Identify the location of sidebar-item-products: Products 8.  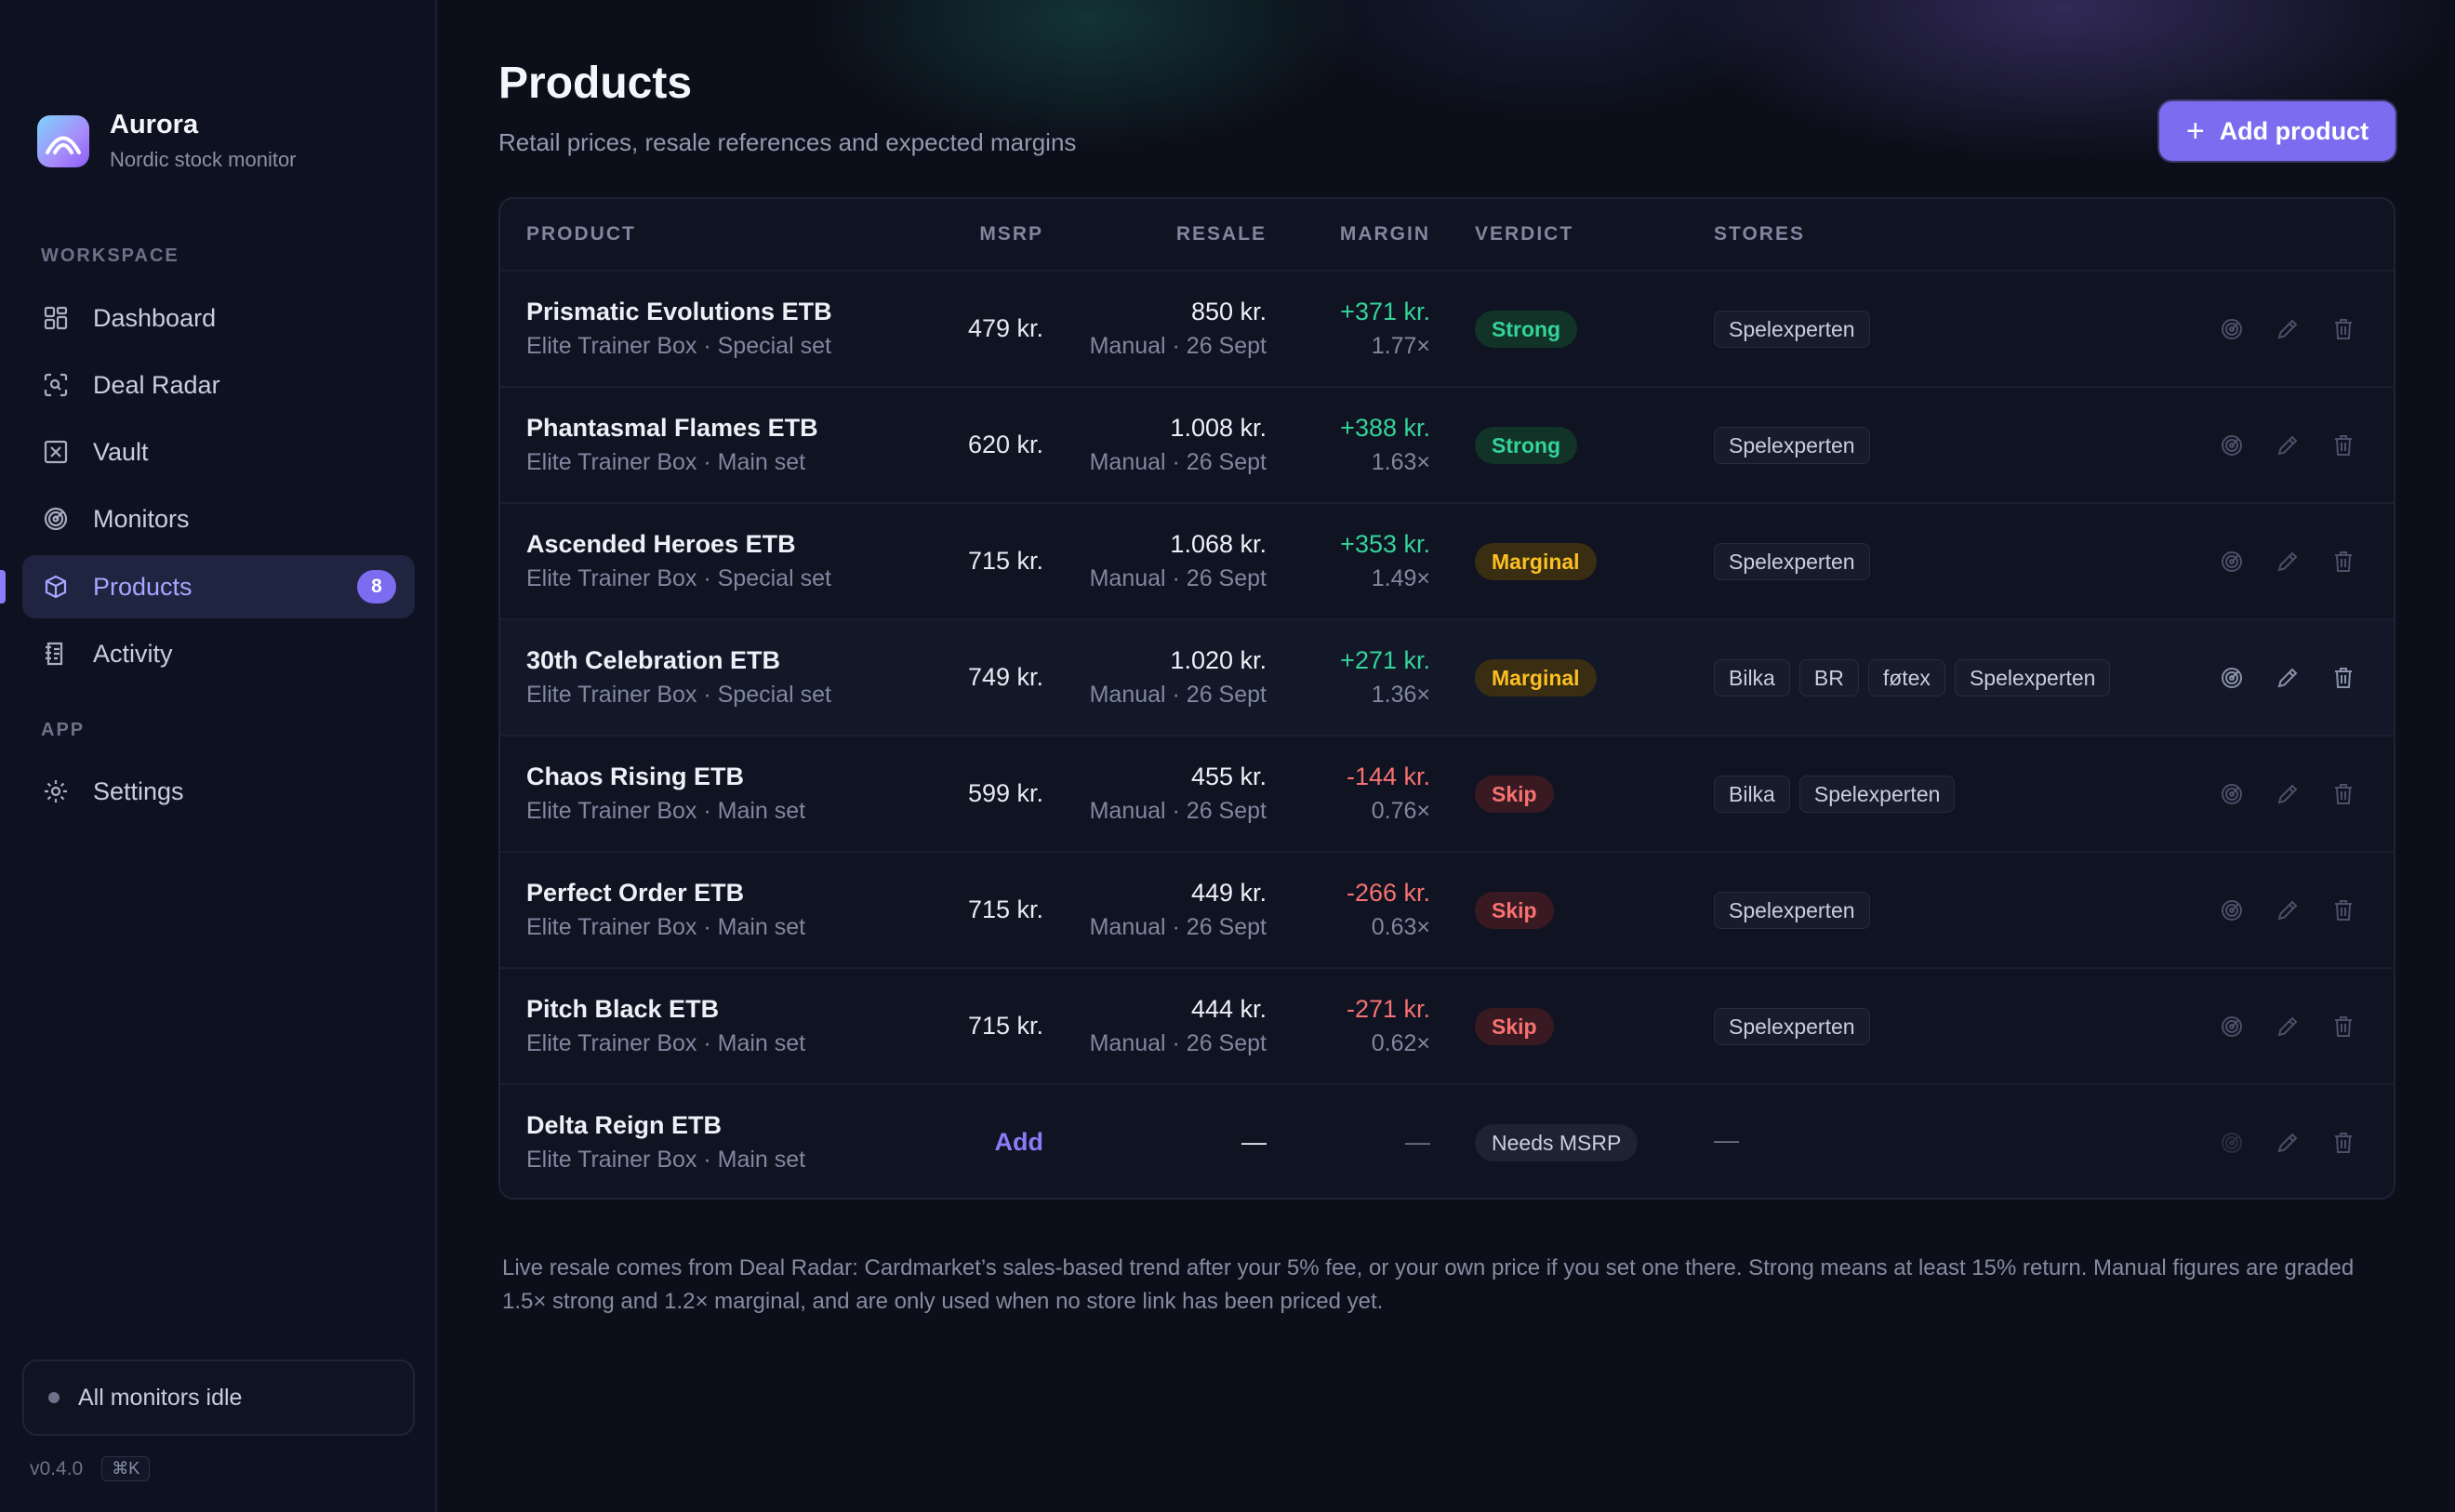
(218, 586).